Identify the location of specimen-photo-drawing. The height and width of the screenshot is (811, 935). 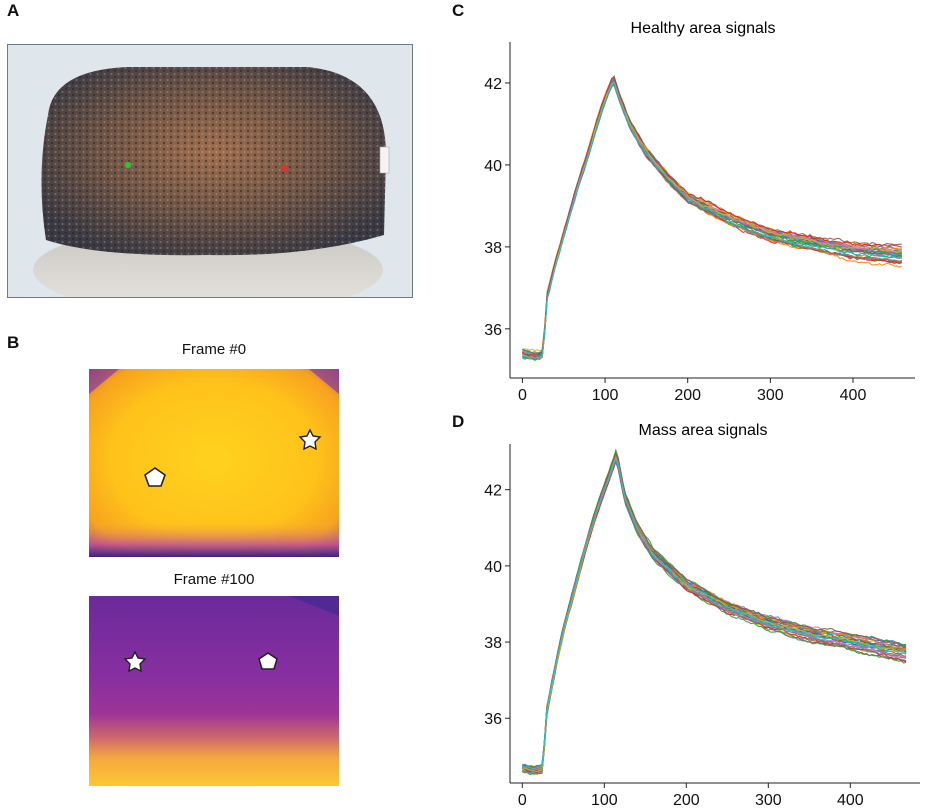
(210, 171).